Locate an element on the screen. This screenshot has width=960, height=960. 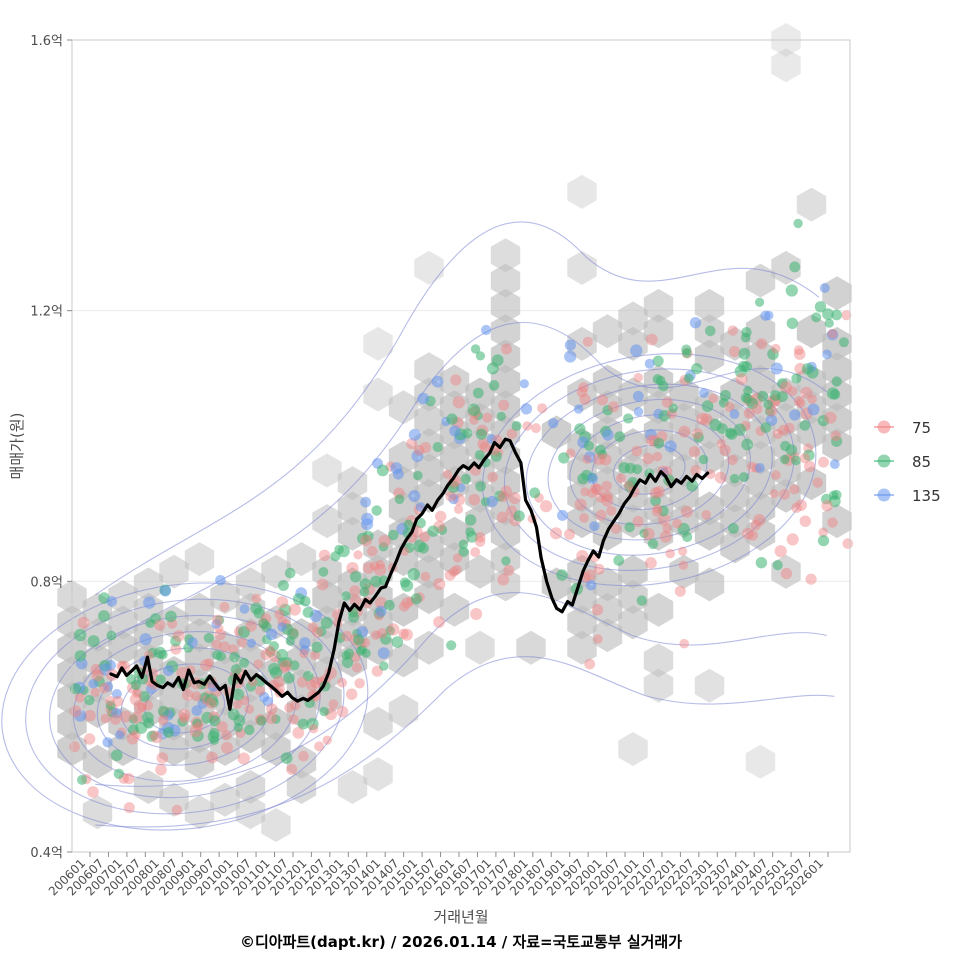
y-axis-title: 매매가(원) is located at coordinates (17, 446).